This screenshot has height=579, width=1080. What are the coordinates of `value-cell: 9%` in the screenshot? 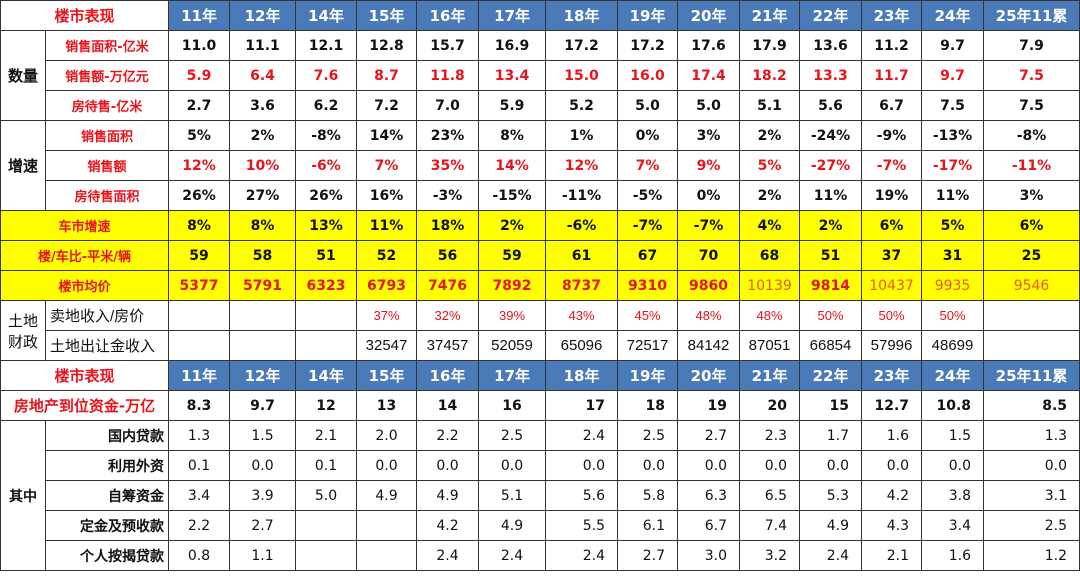 It's located at (709, 165).